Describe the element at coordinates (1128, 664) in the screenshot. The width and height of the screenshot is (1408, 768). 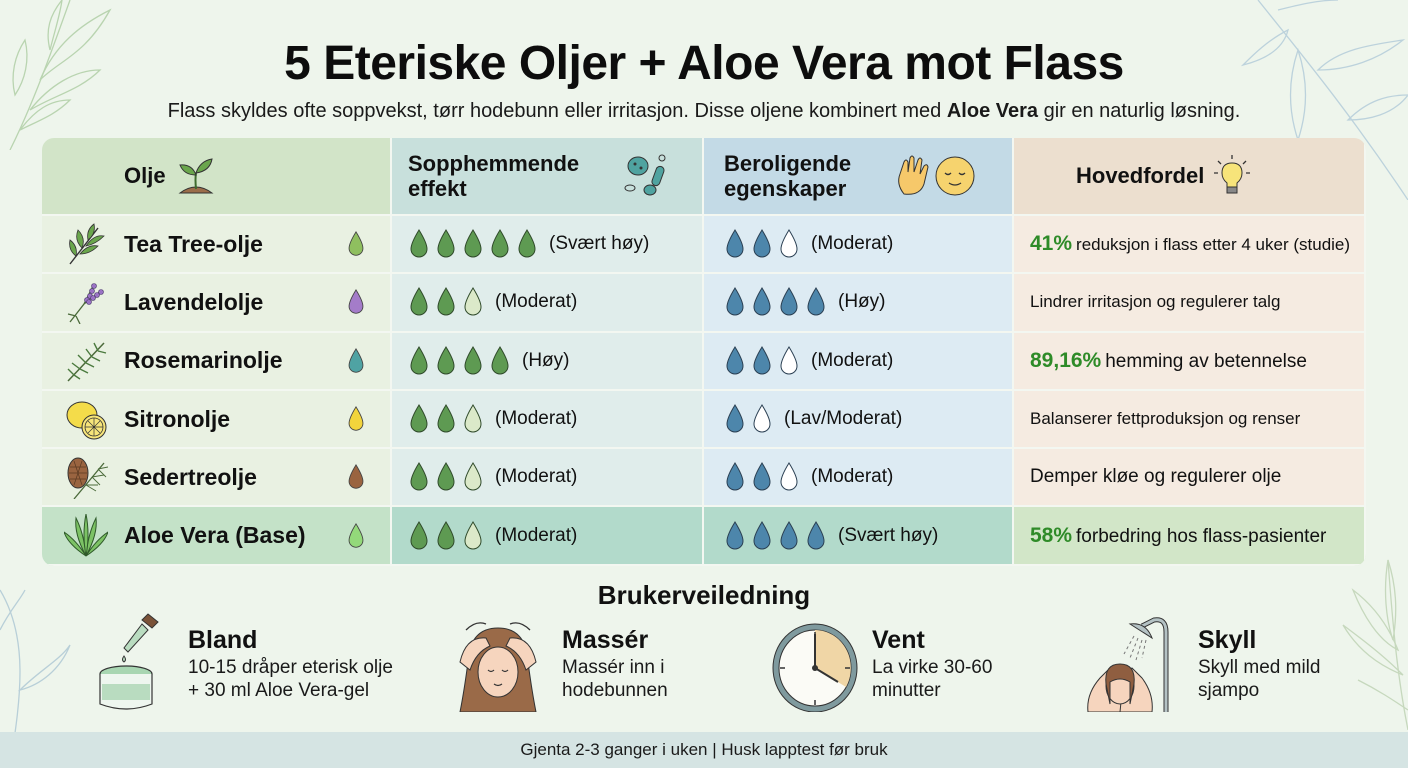
I see `shower-icon` at that location.